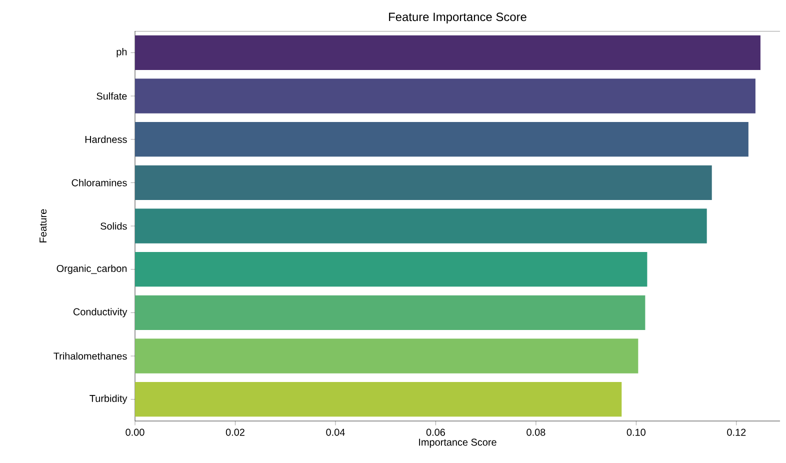 Image resolution: width=786 pixels, height=463 pixels. Describe the element at coordinates (109, 399) in the screenshot. I see `y-tick-label: Turbidity` at that location.